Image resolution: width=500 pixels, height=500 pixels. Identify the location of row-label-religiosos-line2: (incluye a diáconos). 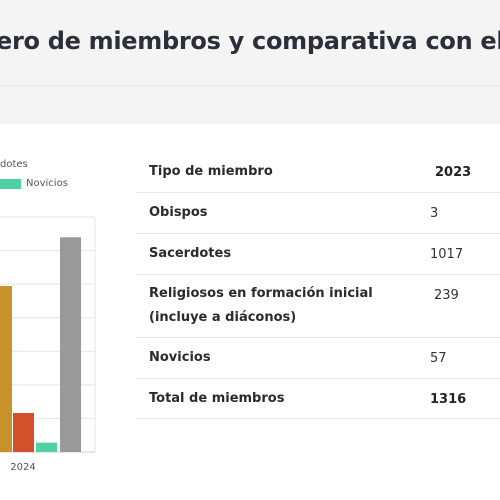
(223, 317).